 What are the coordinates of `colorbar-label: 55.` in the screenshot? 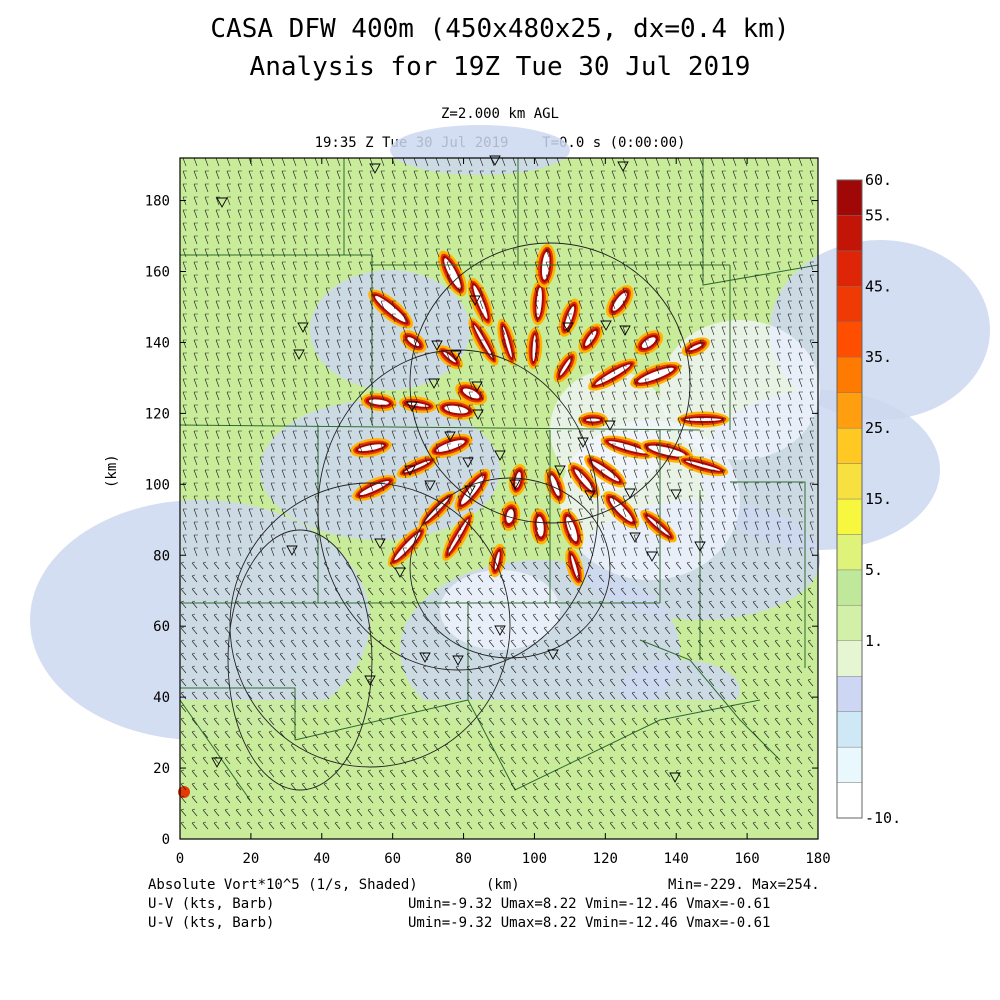 It's located at (878, 215).